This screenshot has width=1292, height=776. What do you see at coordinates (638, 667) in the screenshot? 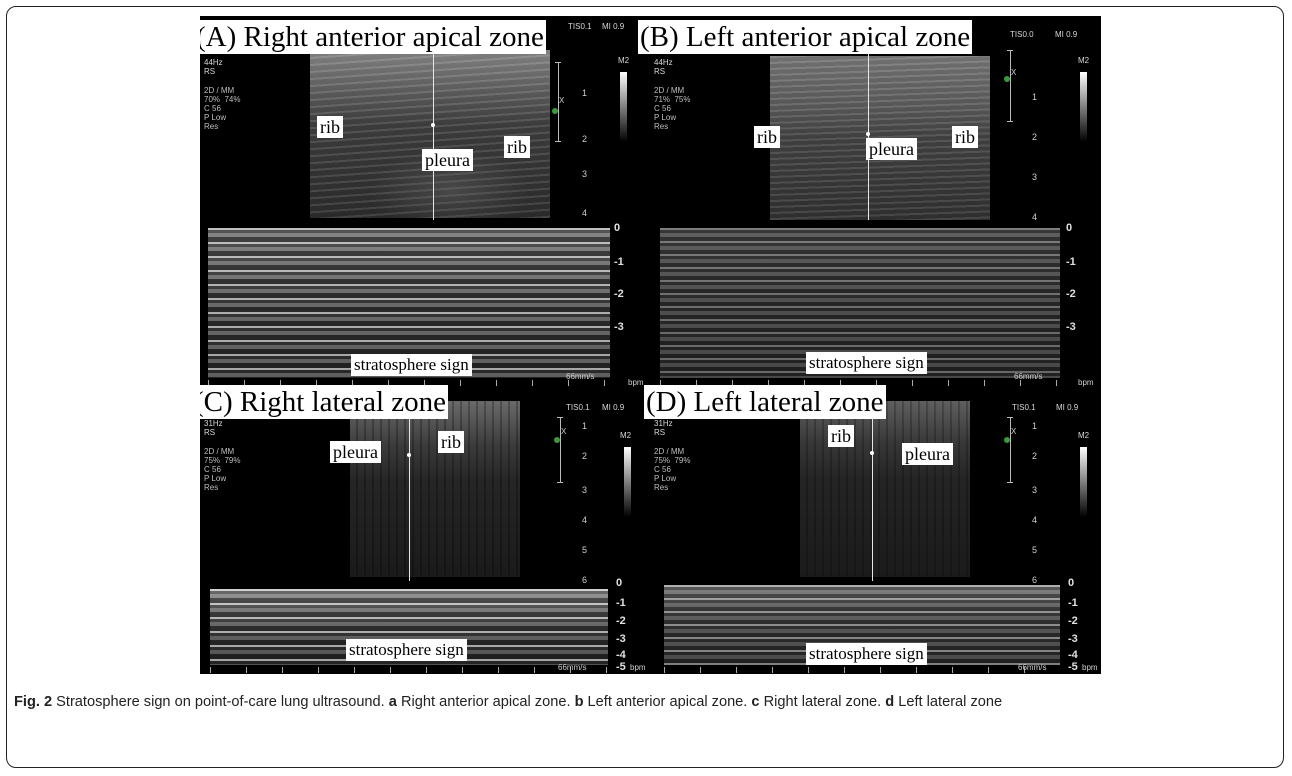
I see `panel-c-bpm: bpm` at bounding box center [638, 667].